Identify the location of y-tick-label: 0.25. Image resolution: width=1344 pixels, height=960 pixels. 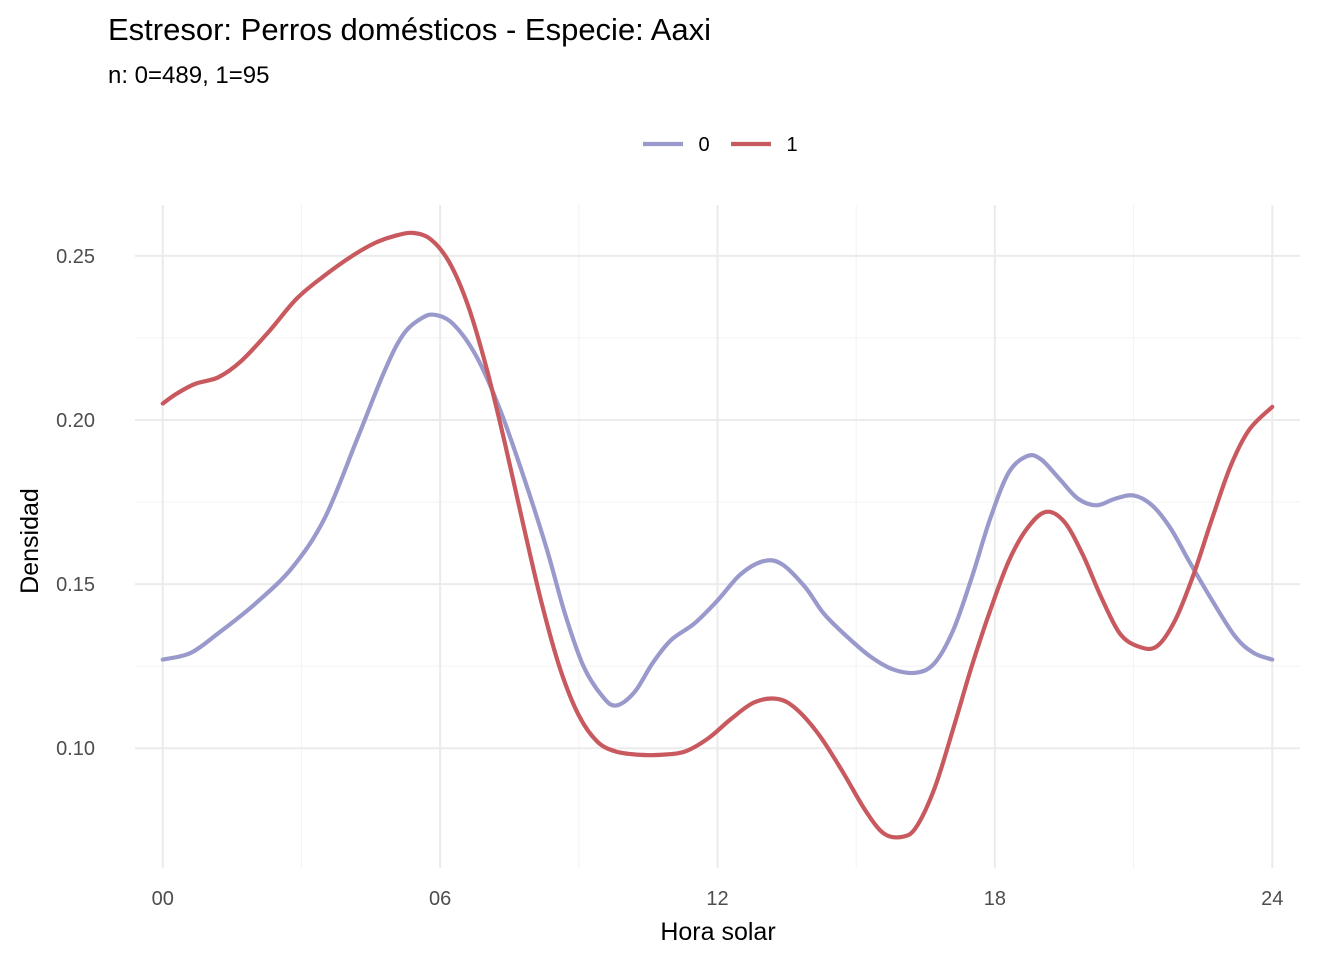
(75, 257).